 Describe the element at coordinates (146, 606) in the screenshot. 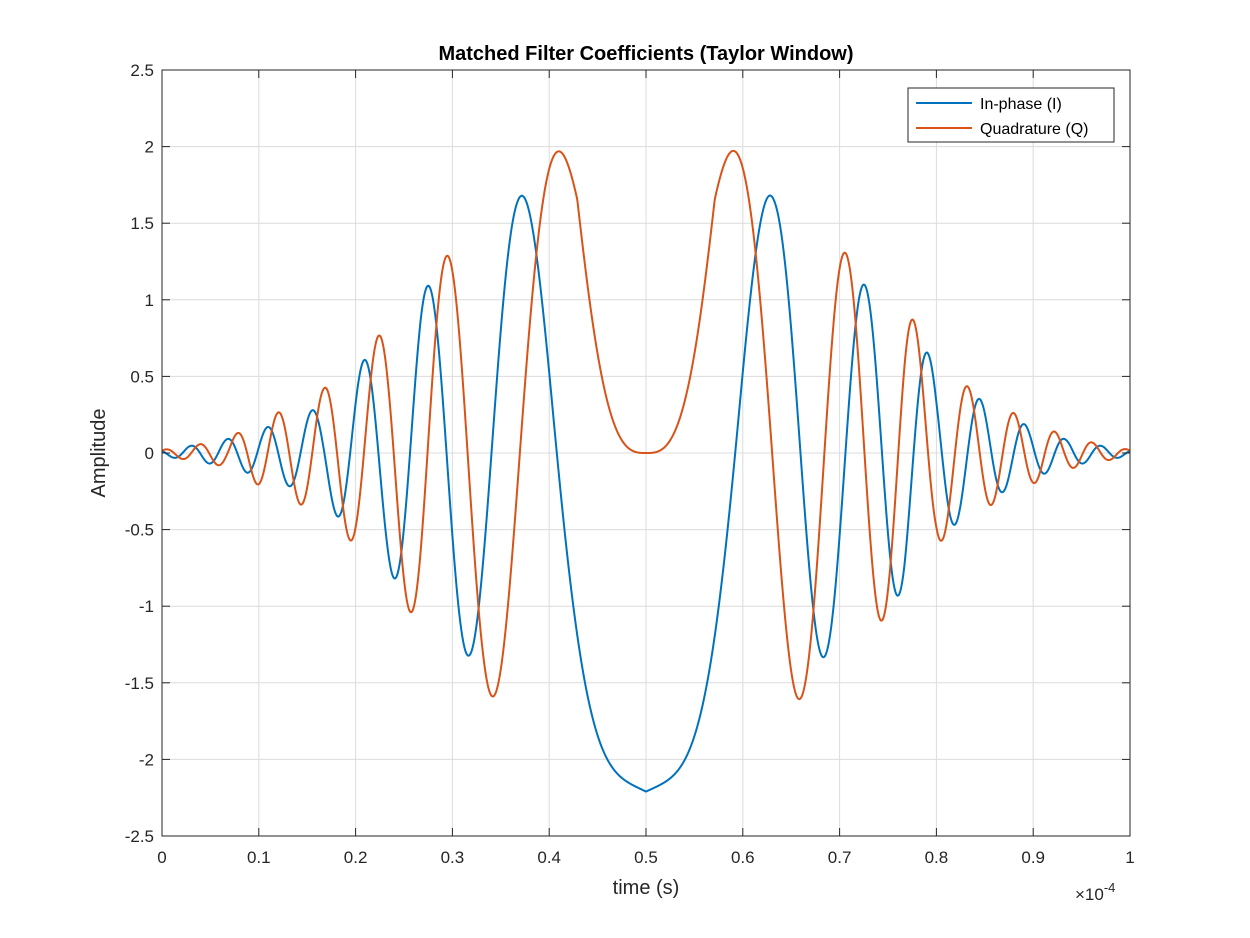

I see `y-tick-label: -1` at that location.